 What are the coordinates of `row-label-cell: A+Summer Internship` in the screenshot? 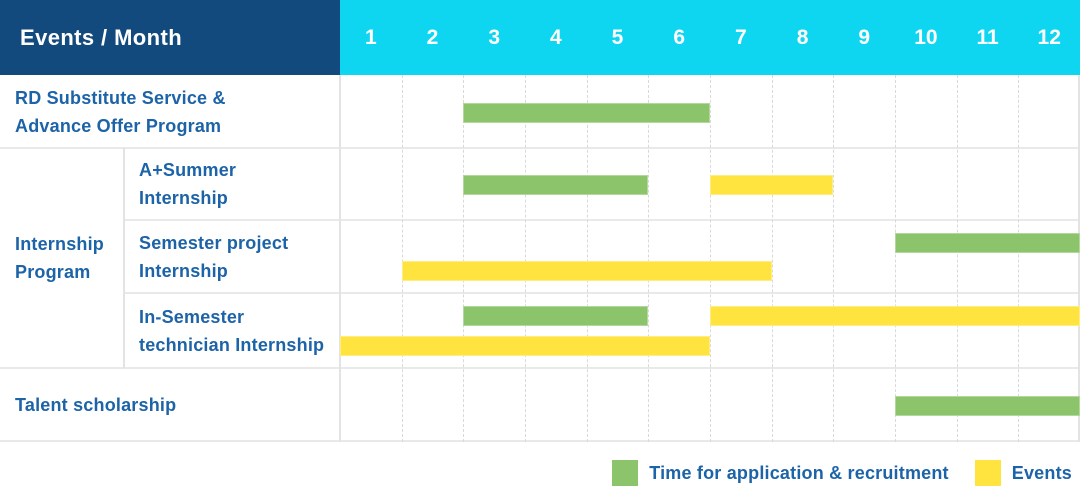 It's located at (232, 184).